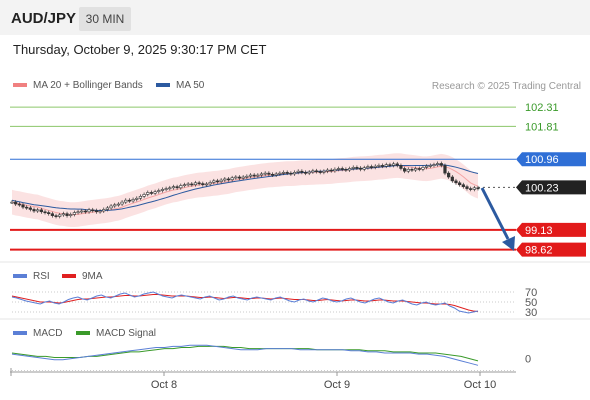  Describe the element at coordinates (78, 85) in the screenshot. I see `legend-ma20: MA 20 + Bollinger Bands` at that location.